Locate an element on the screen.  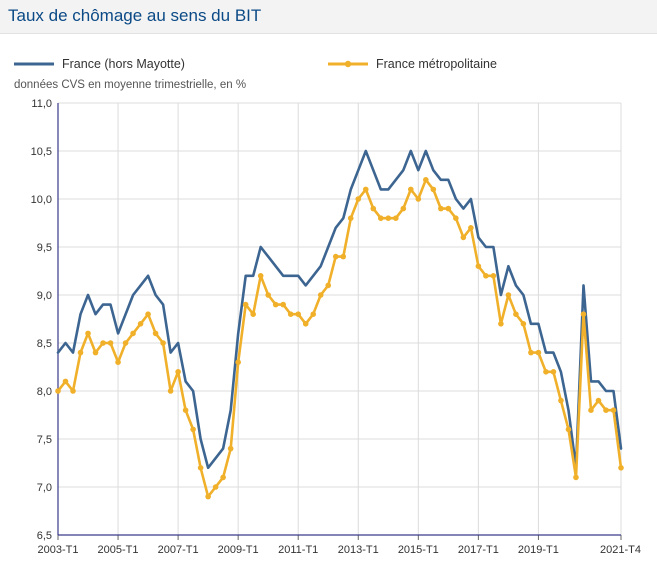
legend-line-series-1-icon is located at coordinates (34, 64).